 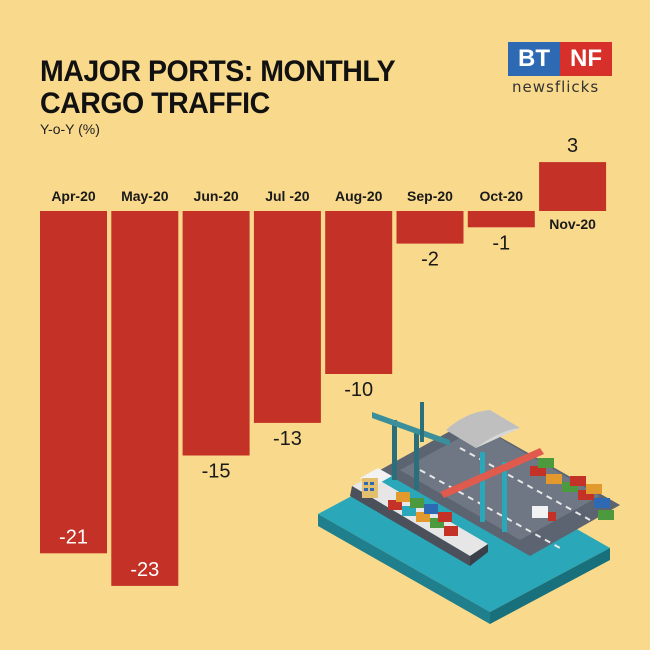 What do you see at coordinates (534, 59) in the screenshot?
I see `logo-bt: BT` at bounding box center [534, 59].